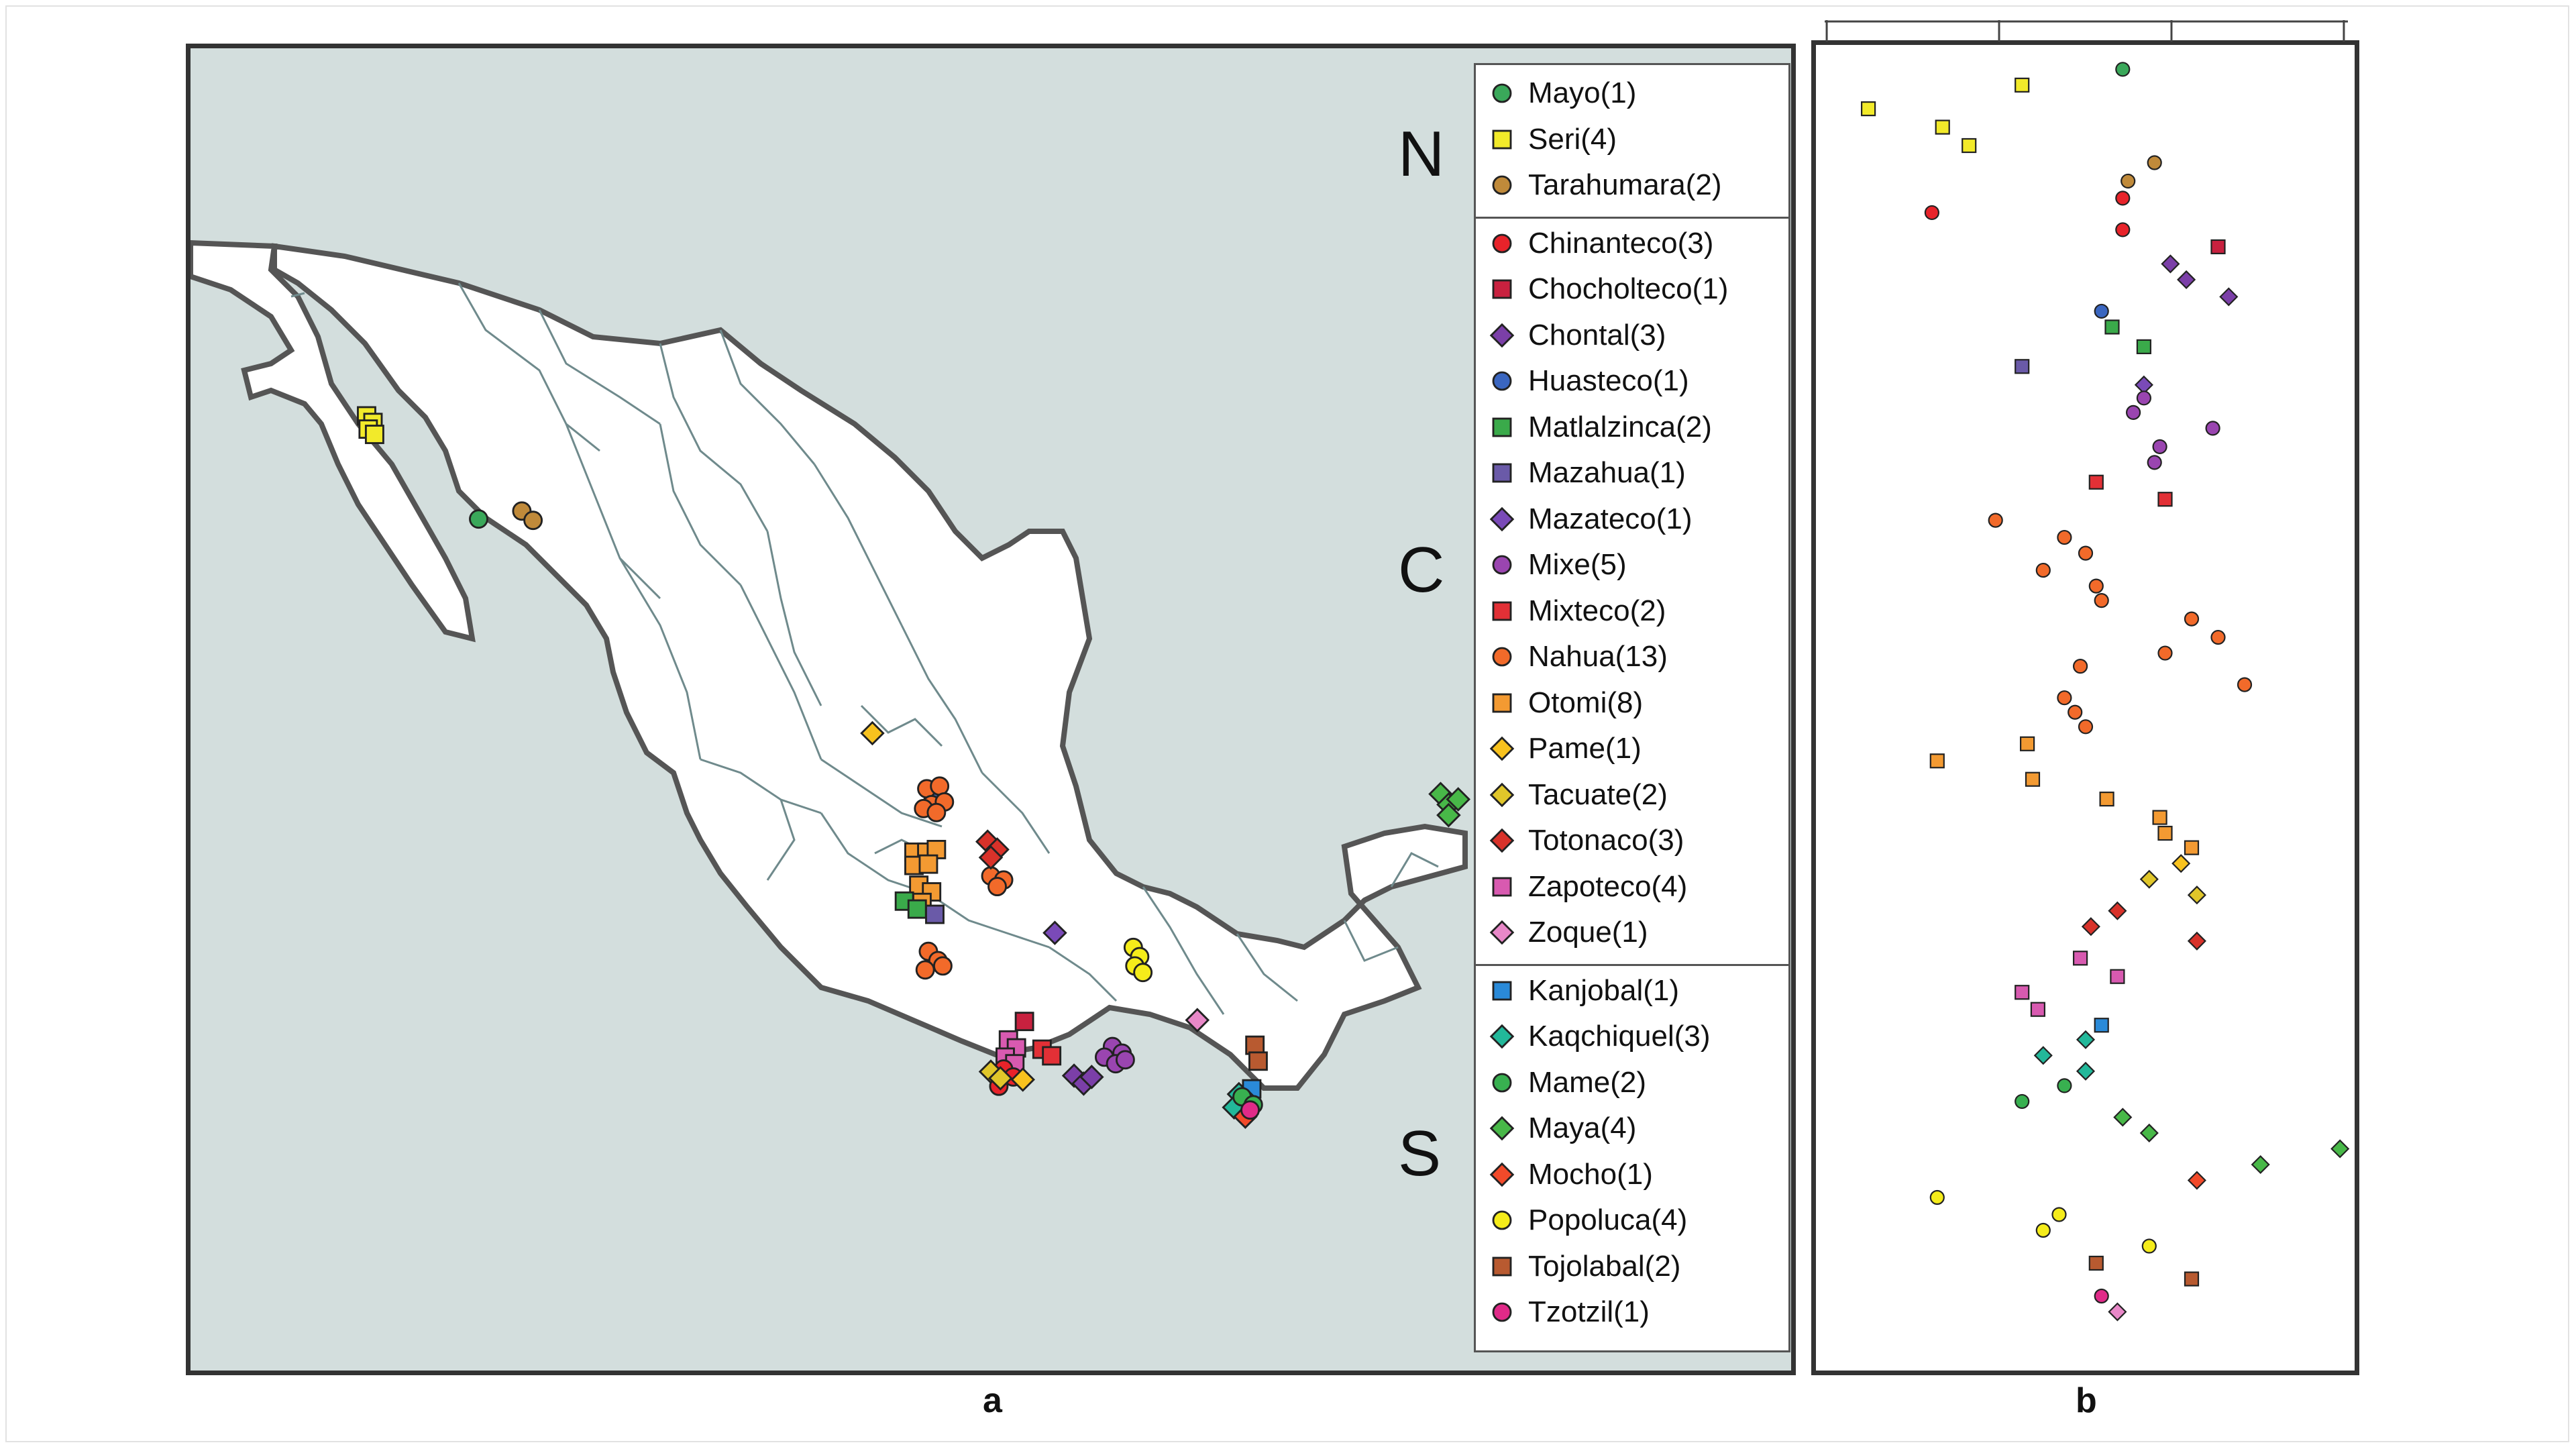  I want to click on legend-item-mixteco: Mixteco(2), so click(1577, 611).